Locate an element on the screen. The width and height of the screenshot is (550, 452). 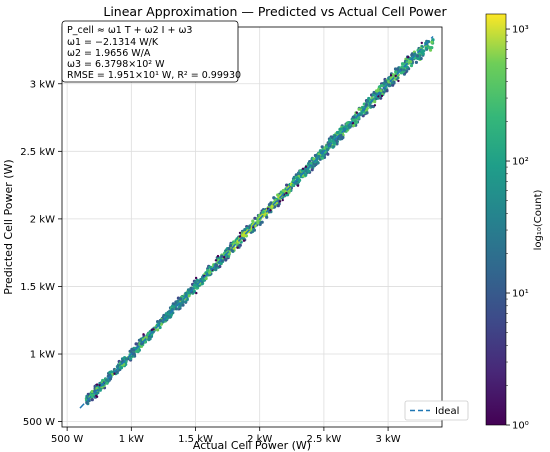
annotation-omega1: ω1 = −2.1314 W/K is located at coordinates (113, 42).